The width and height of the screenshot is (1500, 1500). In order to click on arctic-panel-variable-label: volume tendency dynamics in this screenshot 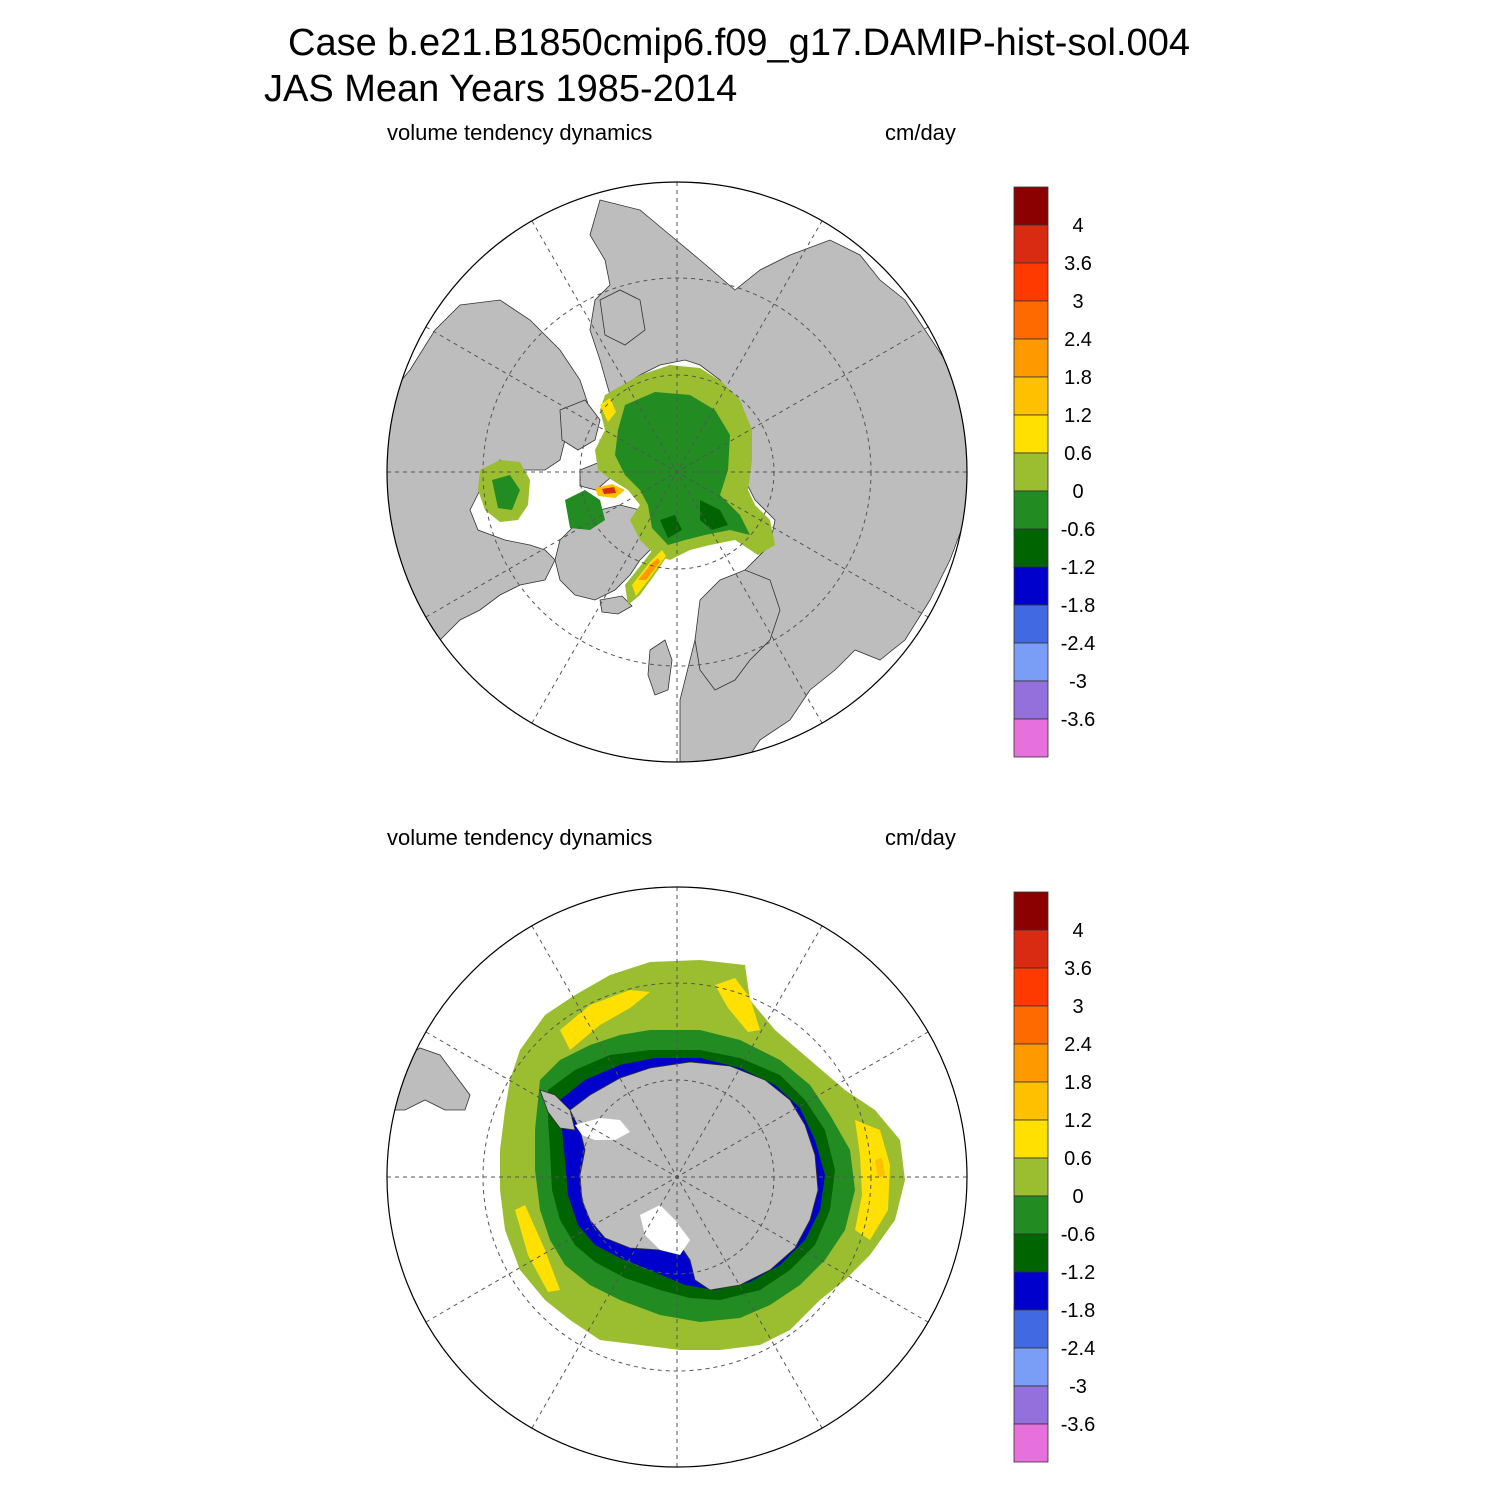, I will do `click(520, 132)`.